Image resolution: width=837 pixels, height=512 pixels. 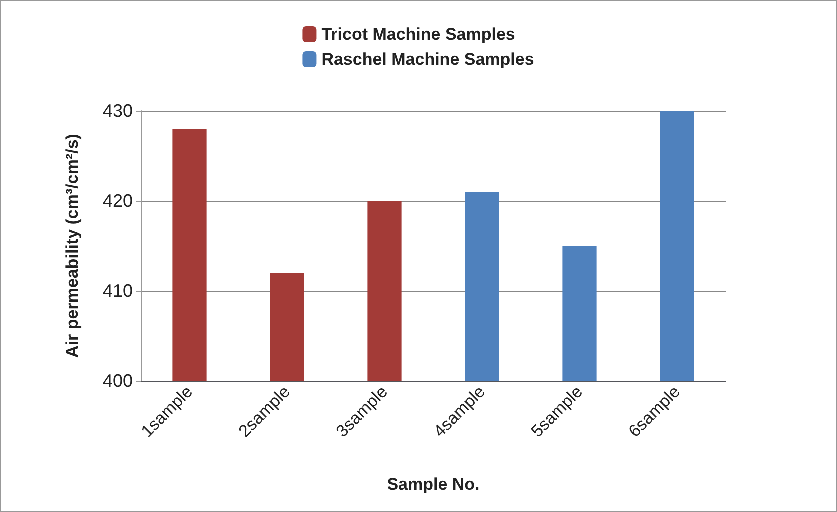 I want to click on y-tick-label: 410, so click(x=117, y=291).